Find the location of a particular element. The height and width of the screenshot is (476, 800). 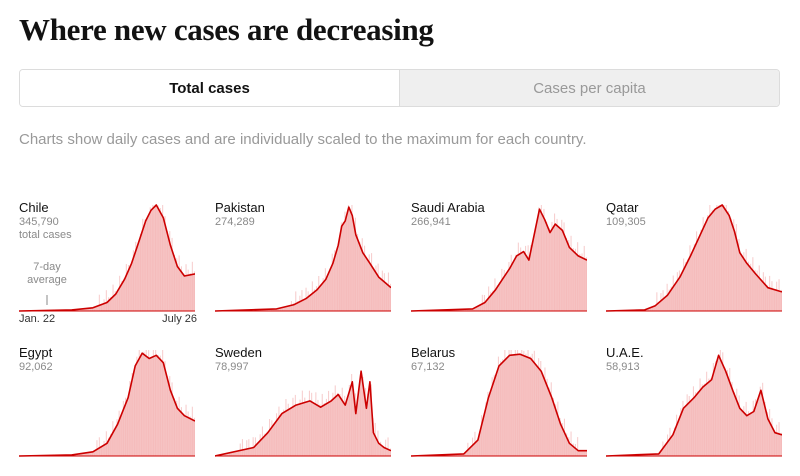

tab-cases-per-capita: Cases per capita is located at coordinates (589, 88).